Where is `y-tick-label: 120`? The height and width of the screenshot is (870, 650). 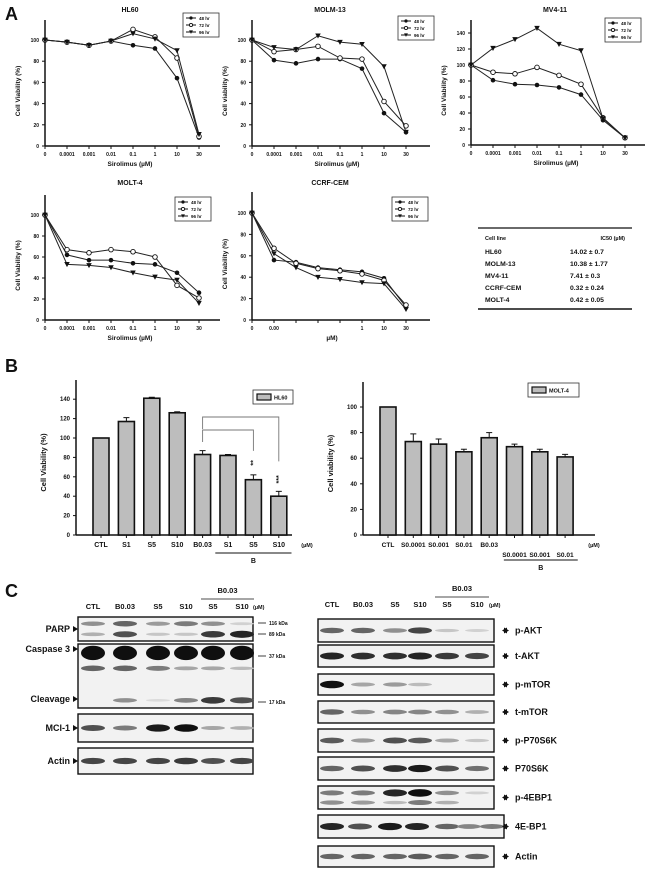 y-tick-label: 120 is located at coordinates (65, 420).